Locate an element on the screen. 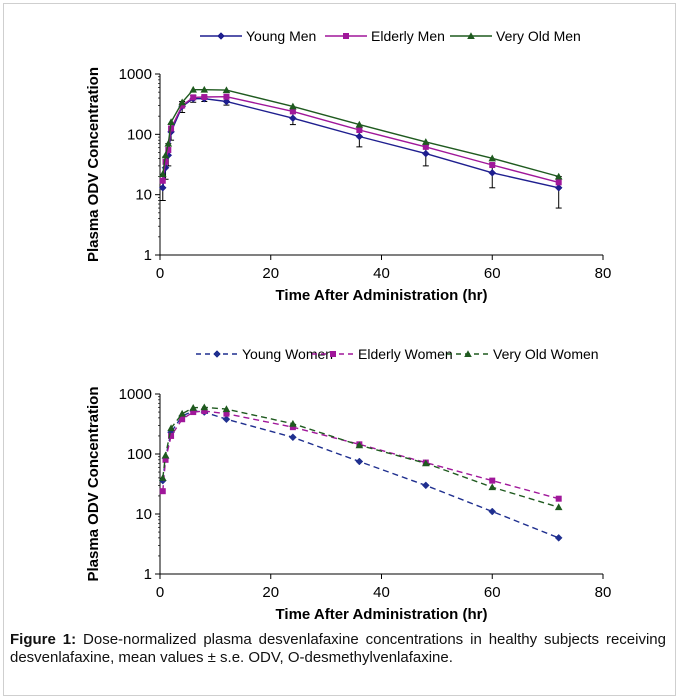  legend-entry: Young Women is located at coordinates (264, 354).